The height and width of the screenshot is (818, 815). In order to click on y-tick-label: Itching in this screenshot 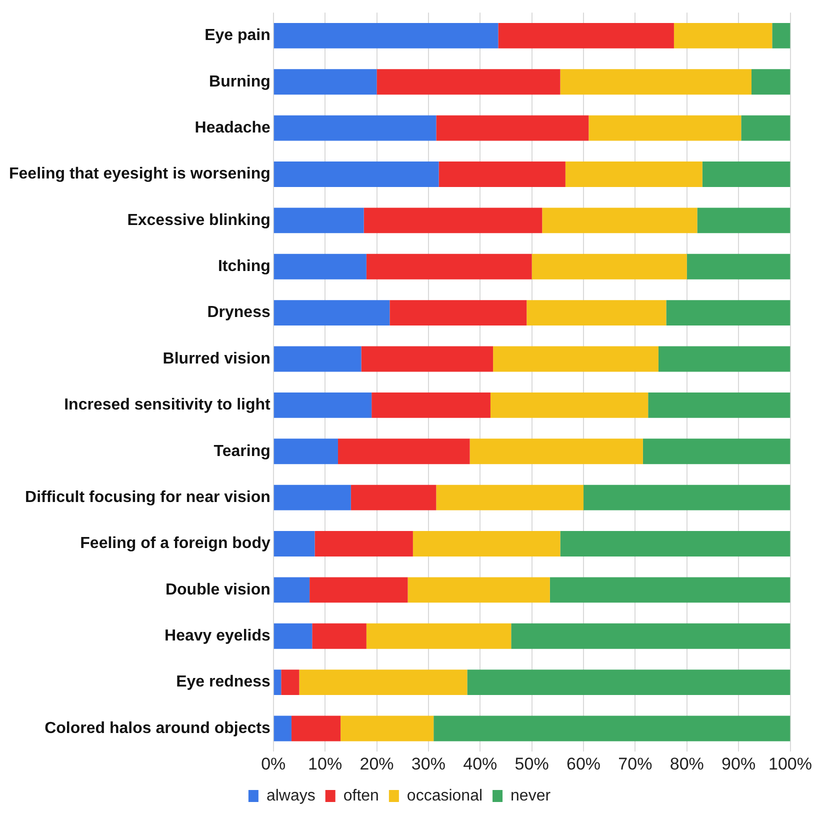, I will do `click(244, 267)`.